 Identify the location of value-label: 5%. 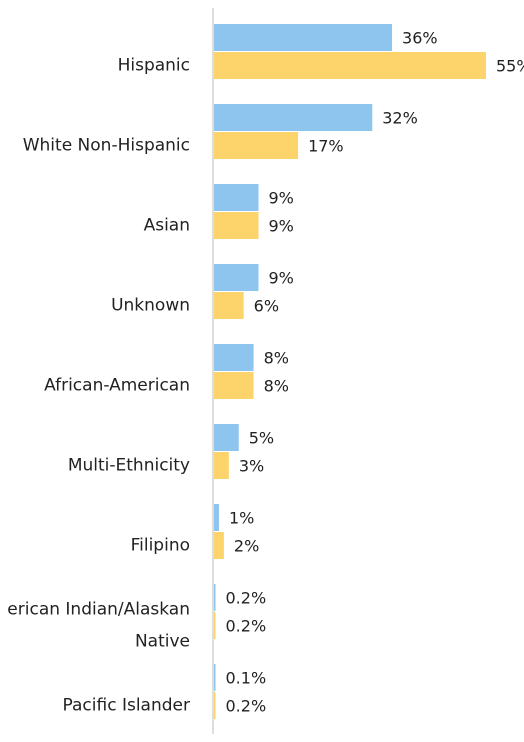
(261, 438).